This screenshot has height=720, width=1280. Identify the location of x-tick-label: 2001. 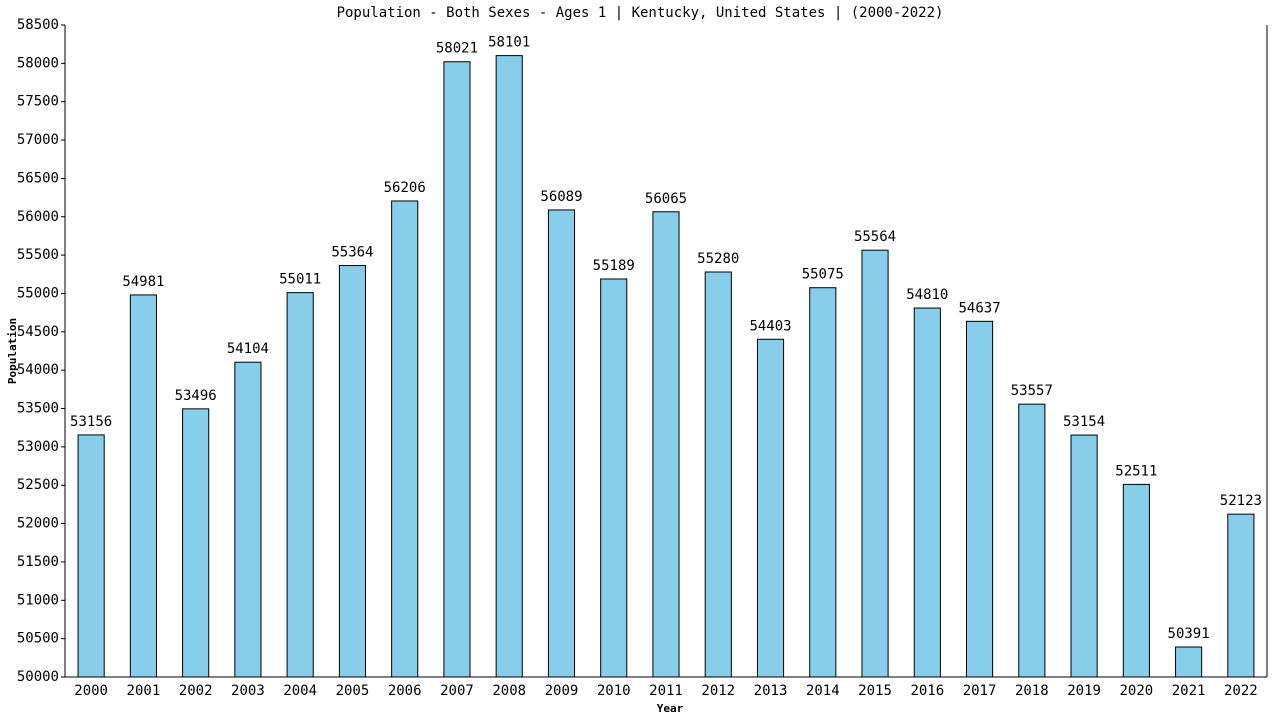
(144, 691).